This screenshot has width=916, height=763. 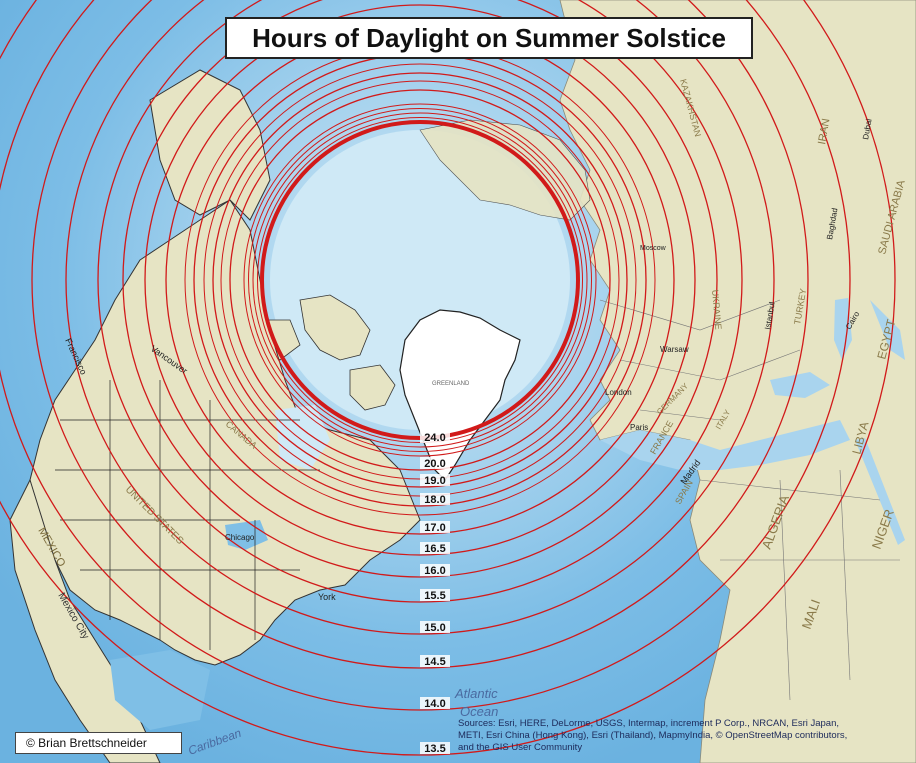 What do you see at coordinates (800, 385) in the screenshot?
I see `black-sea` at bounding box center [800, 385].